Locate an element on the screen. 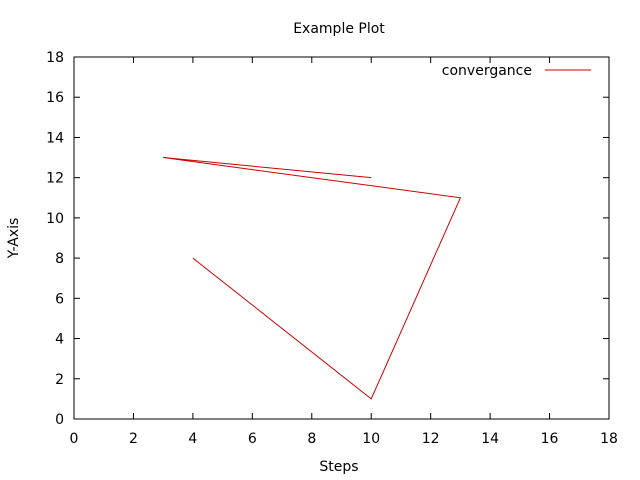 Image resolution: width=640 pixels, height=480 pixels. legend: convergance is located at coordinates (516, 71).